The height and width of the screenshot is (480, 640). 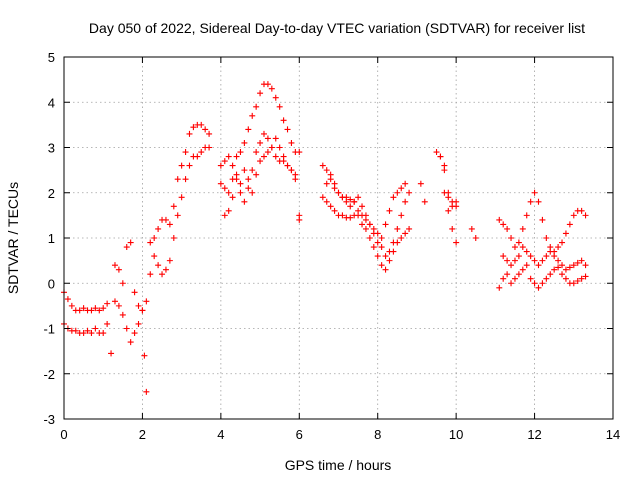 What do you see at coordinates (51, 57) in the screenshot?
I see `y-tick-label: 5` at bounding box center [51, 57].